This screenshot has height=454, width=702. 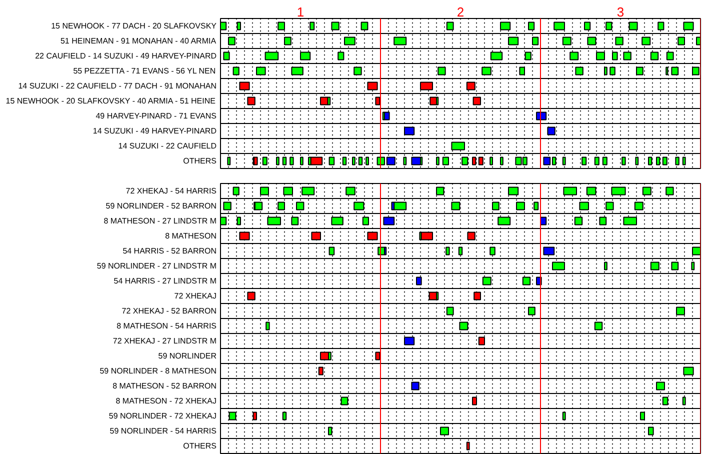 I want to click on y-tick-label: 8 MATHESON - 27 LINDSTR M, so click(x=160, y=221).